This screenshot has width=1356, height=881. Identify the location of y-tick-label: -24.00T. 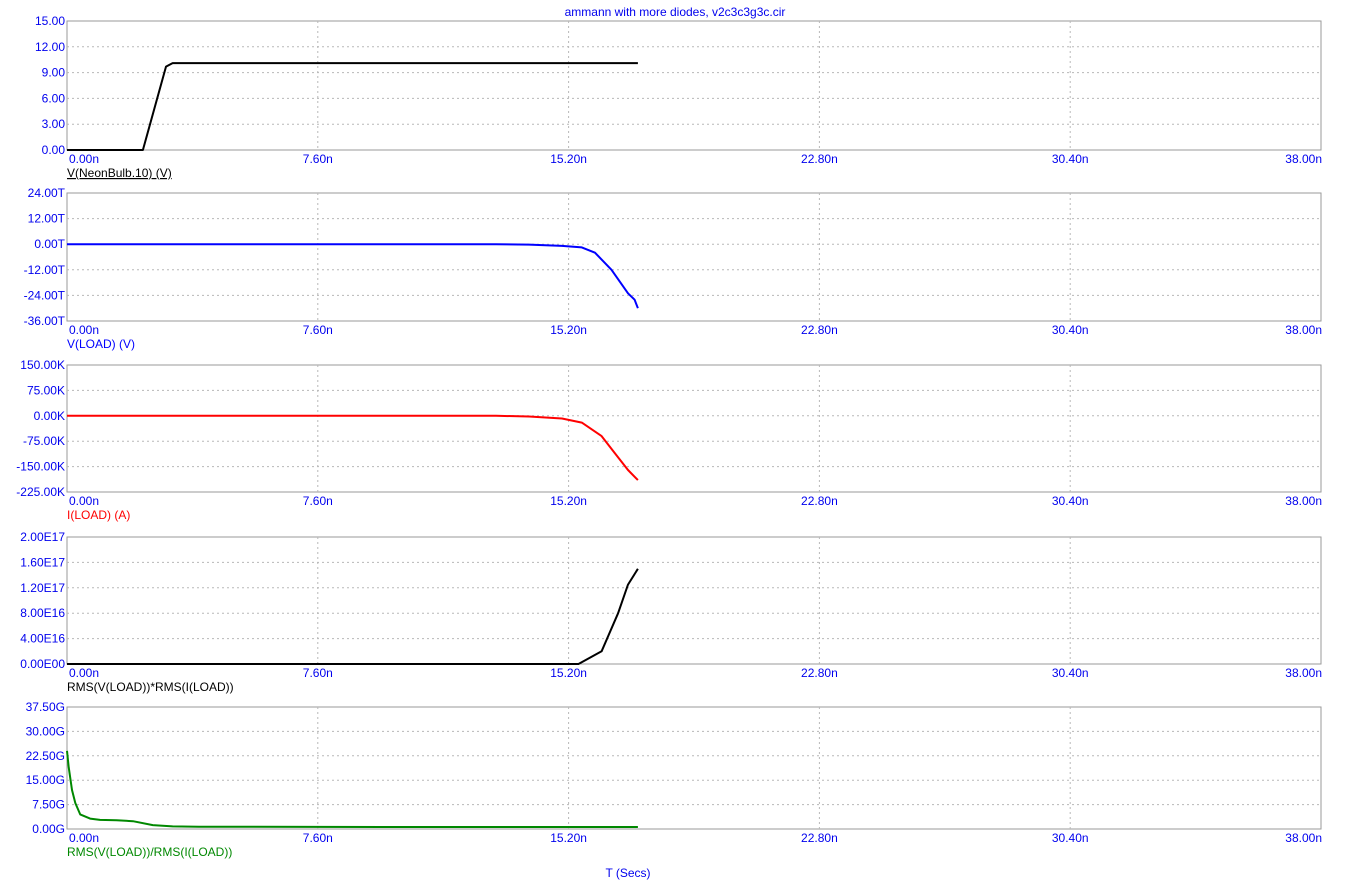
(45, 295).